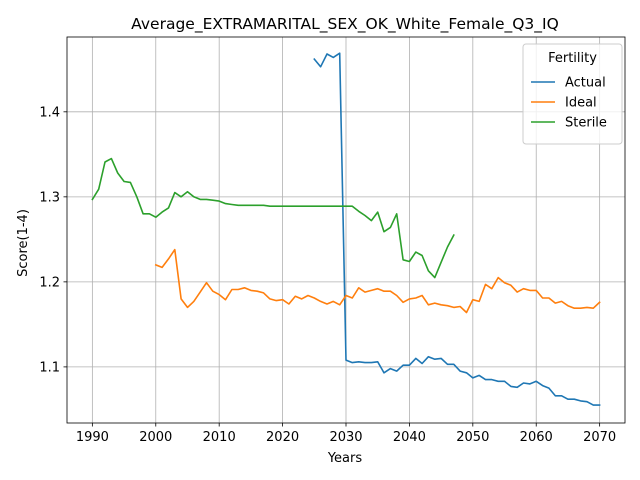 This screenshot has height=480, width=640. I want to click on legend-box, so click(572, 94).